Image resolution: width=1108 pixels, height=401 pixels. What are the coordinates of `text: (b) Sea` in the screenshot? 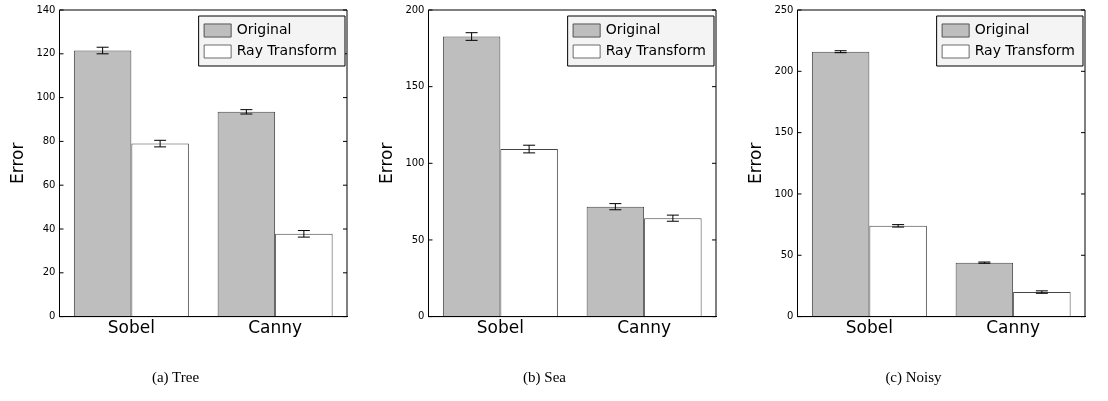 It's located at (545, 377).